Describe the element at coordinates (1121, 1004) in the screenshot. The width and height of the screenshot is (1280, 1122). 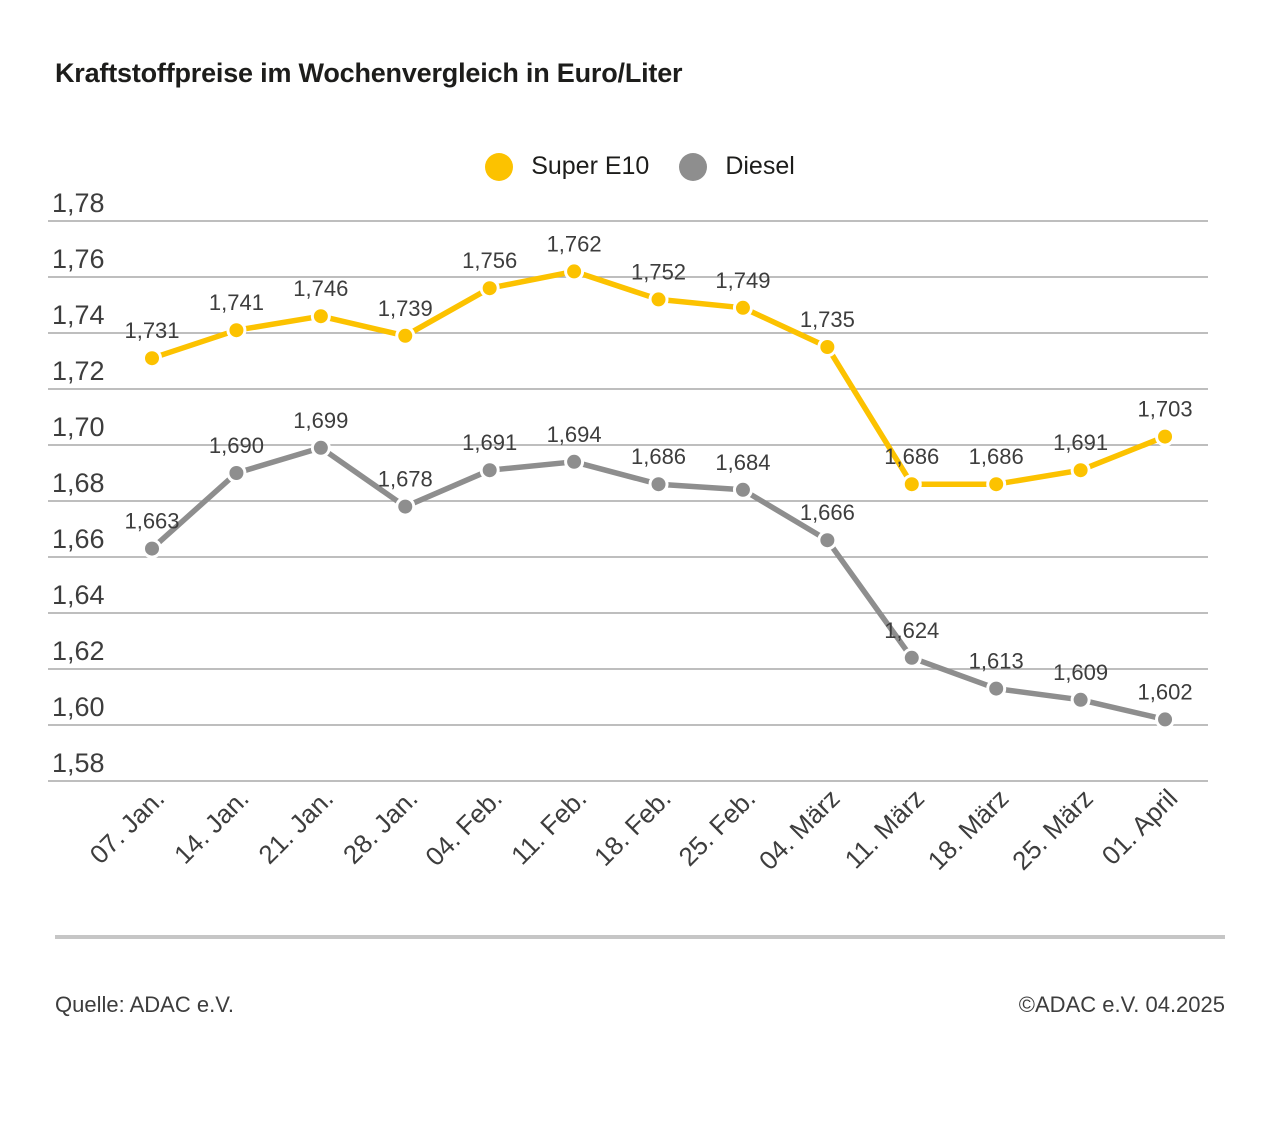
I see `copyright-note: ©ADAC e.V. 04.2025` at that location.